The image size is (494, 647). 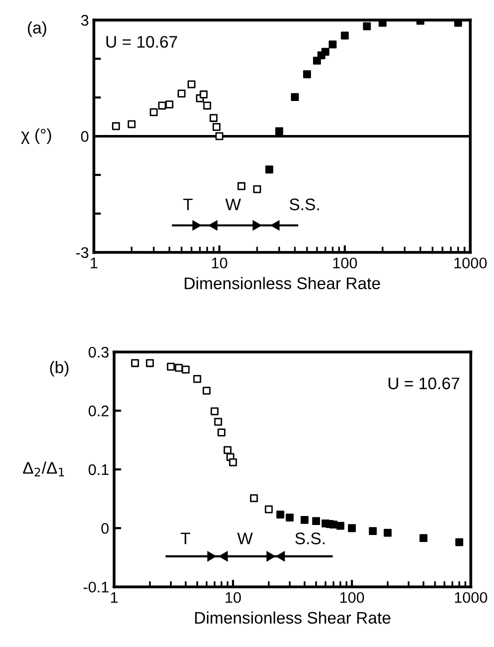 I want to click on y-tick-label: 3, so click(x=84, y=20).